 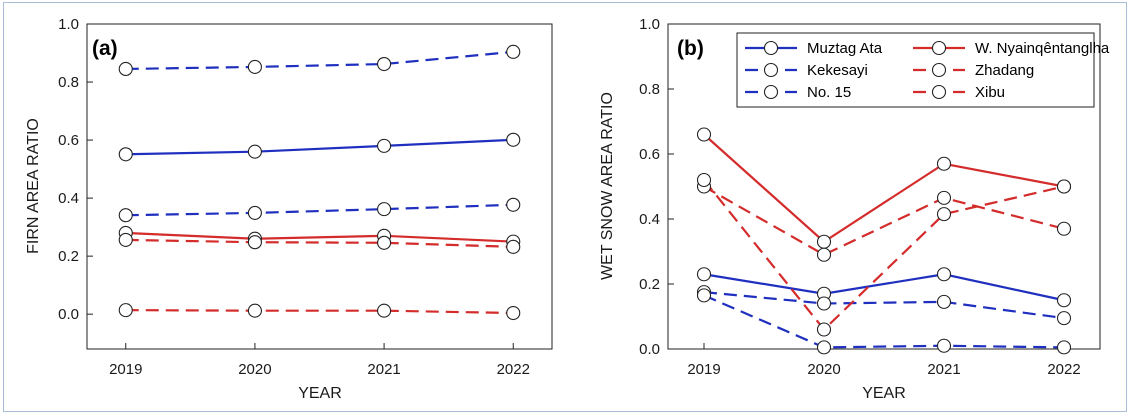 I want to click on legend-entry-label: No. 15, so click(x=829, y=92).